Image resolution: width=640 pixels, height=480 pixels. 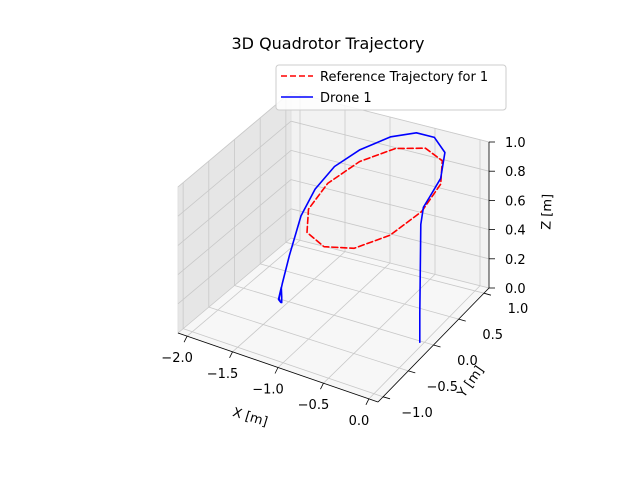 What do you see at coordinates (327, 43) in the screenshot?
I see `chart-title: 3D Quadrotor Trajectory` at bounding box center [327, 43].